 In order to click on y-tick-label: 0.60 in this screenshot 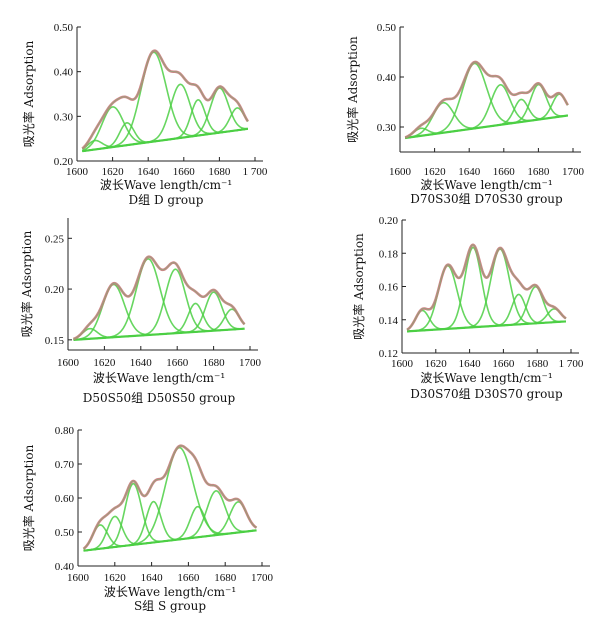, I will do `click(65, 499)`.